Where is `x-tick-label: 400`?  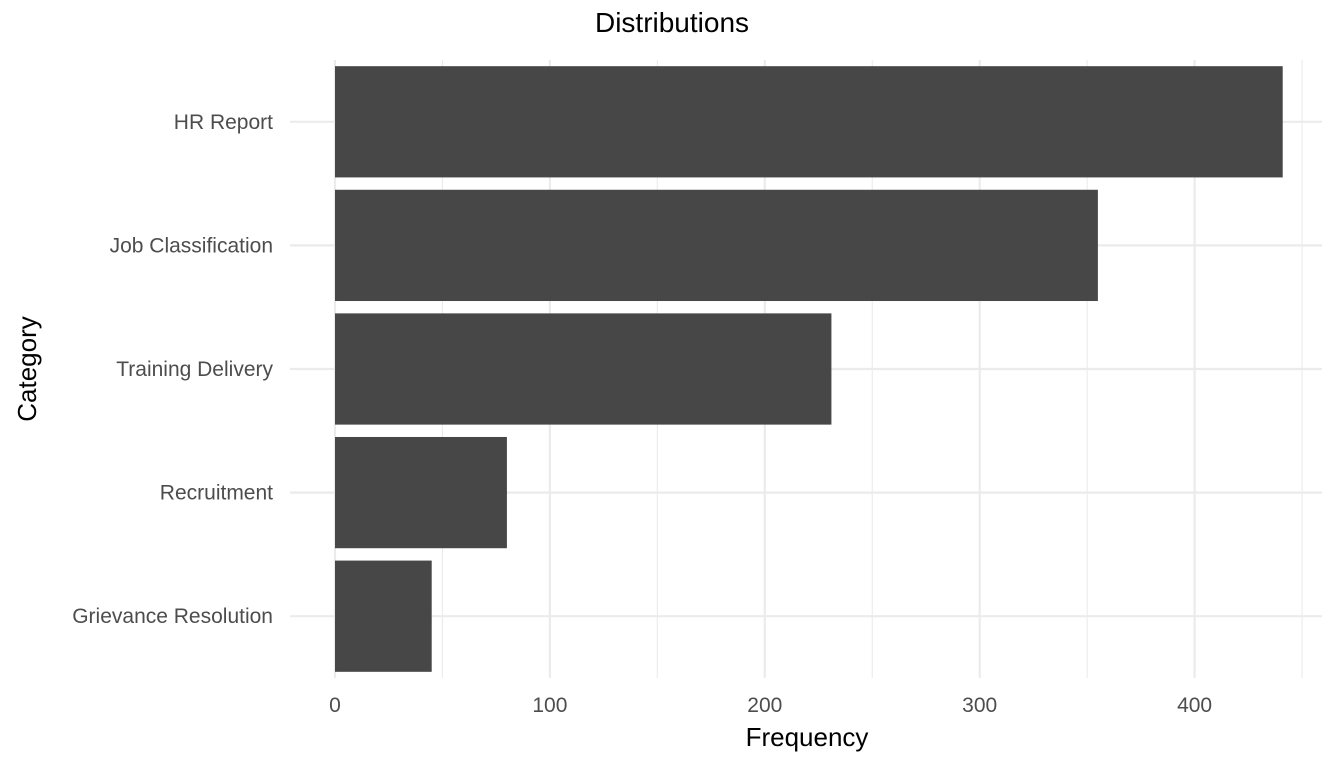
x-tick-label: 400 is located at coordinates (1194, 705).